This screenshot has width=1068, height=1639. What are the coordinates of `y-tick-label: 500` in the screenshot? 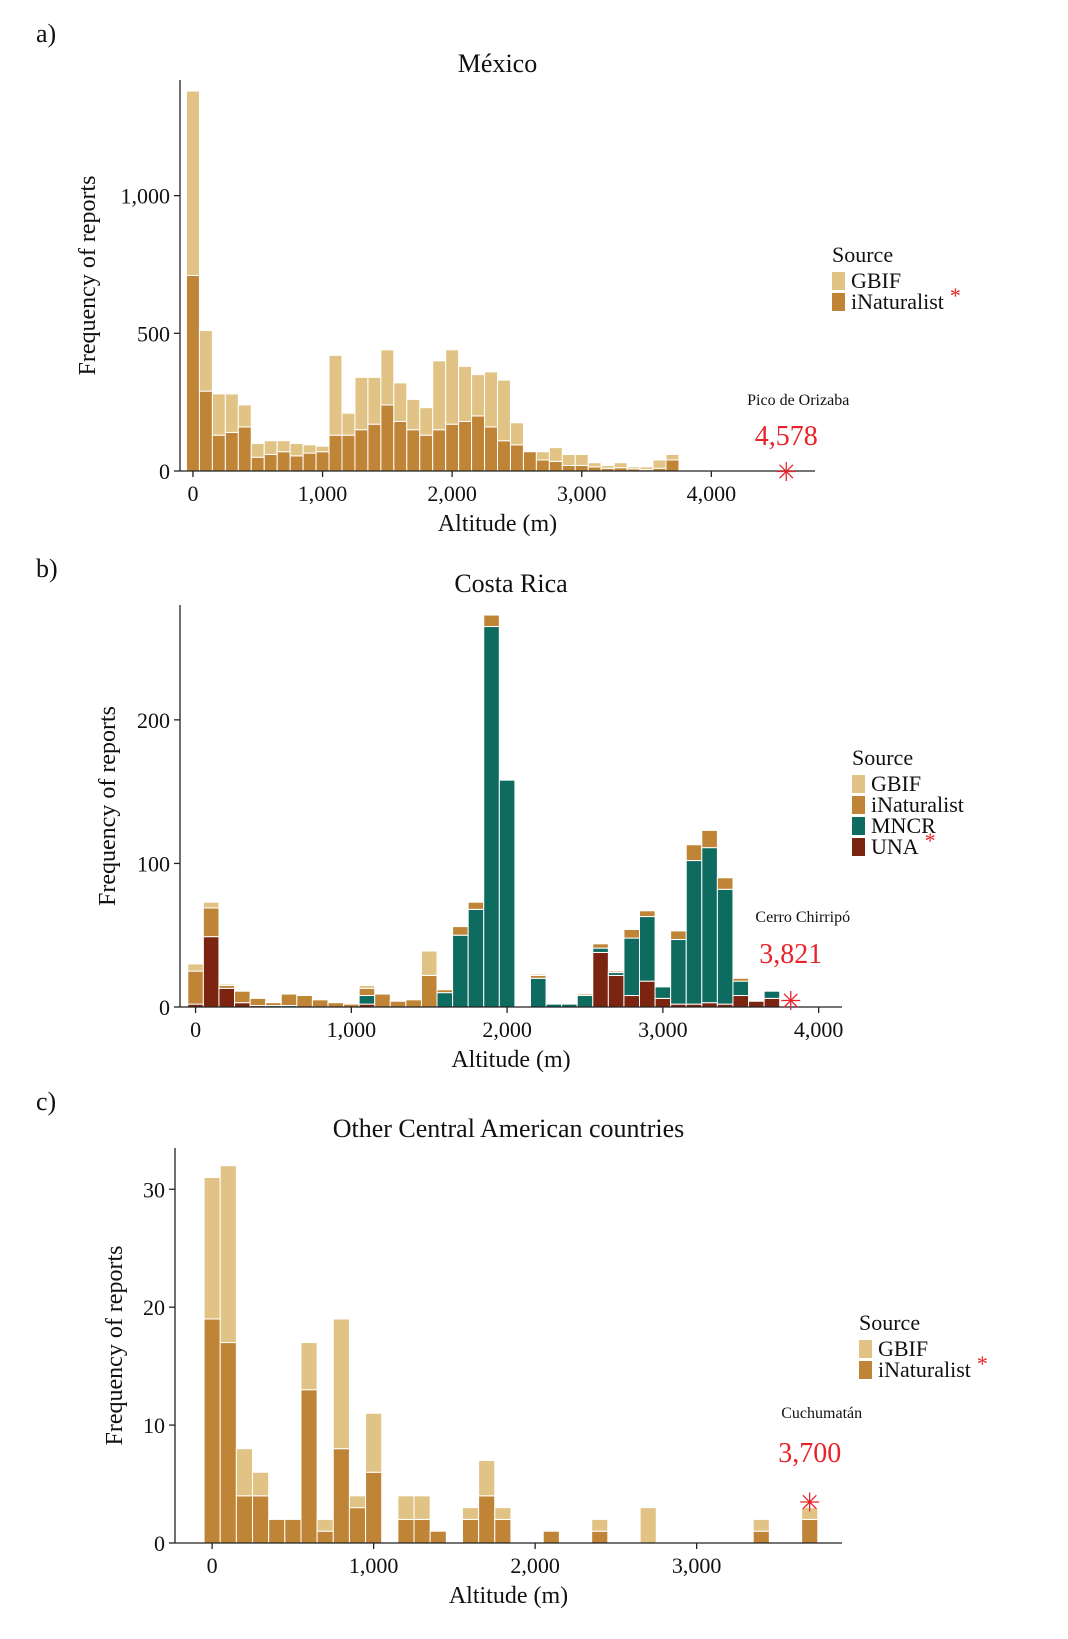 It's located at (153, 333).